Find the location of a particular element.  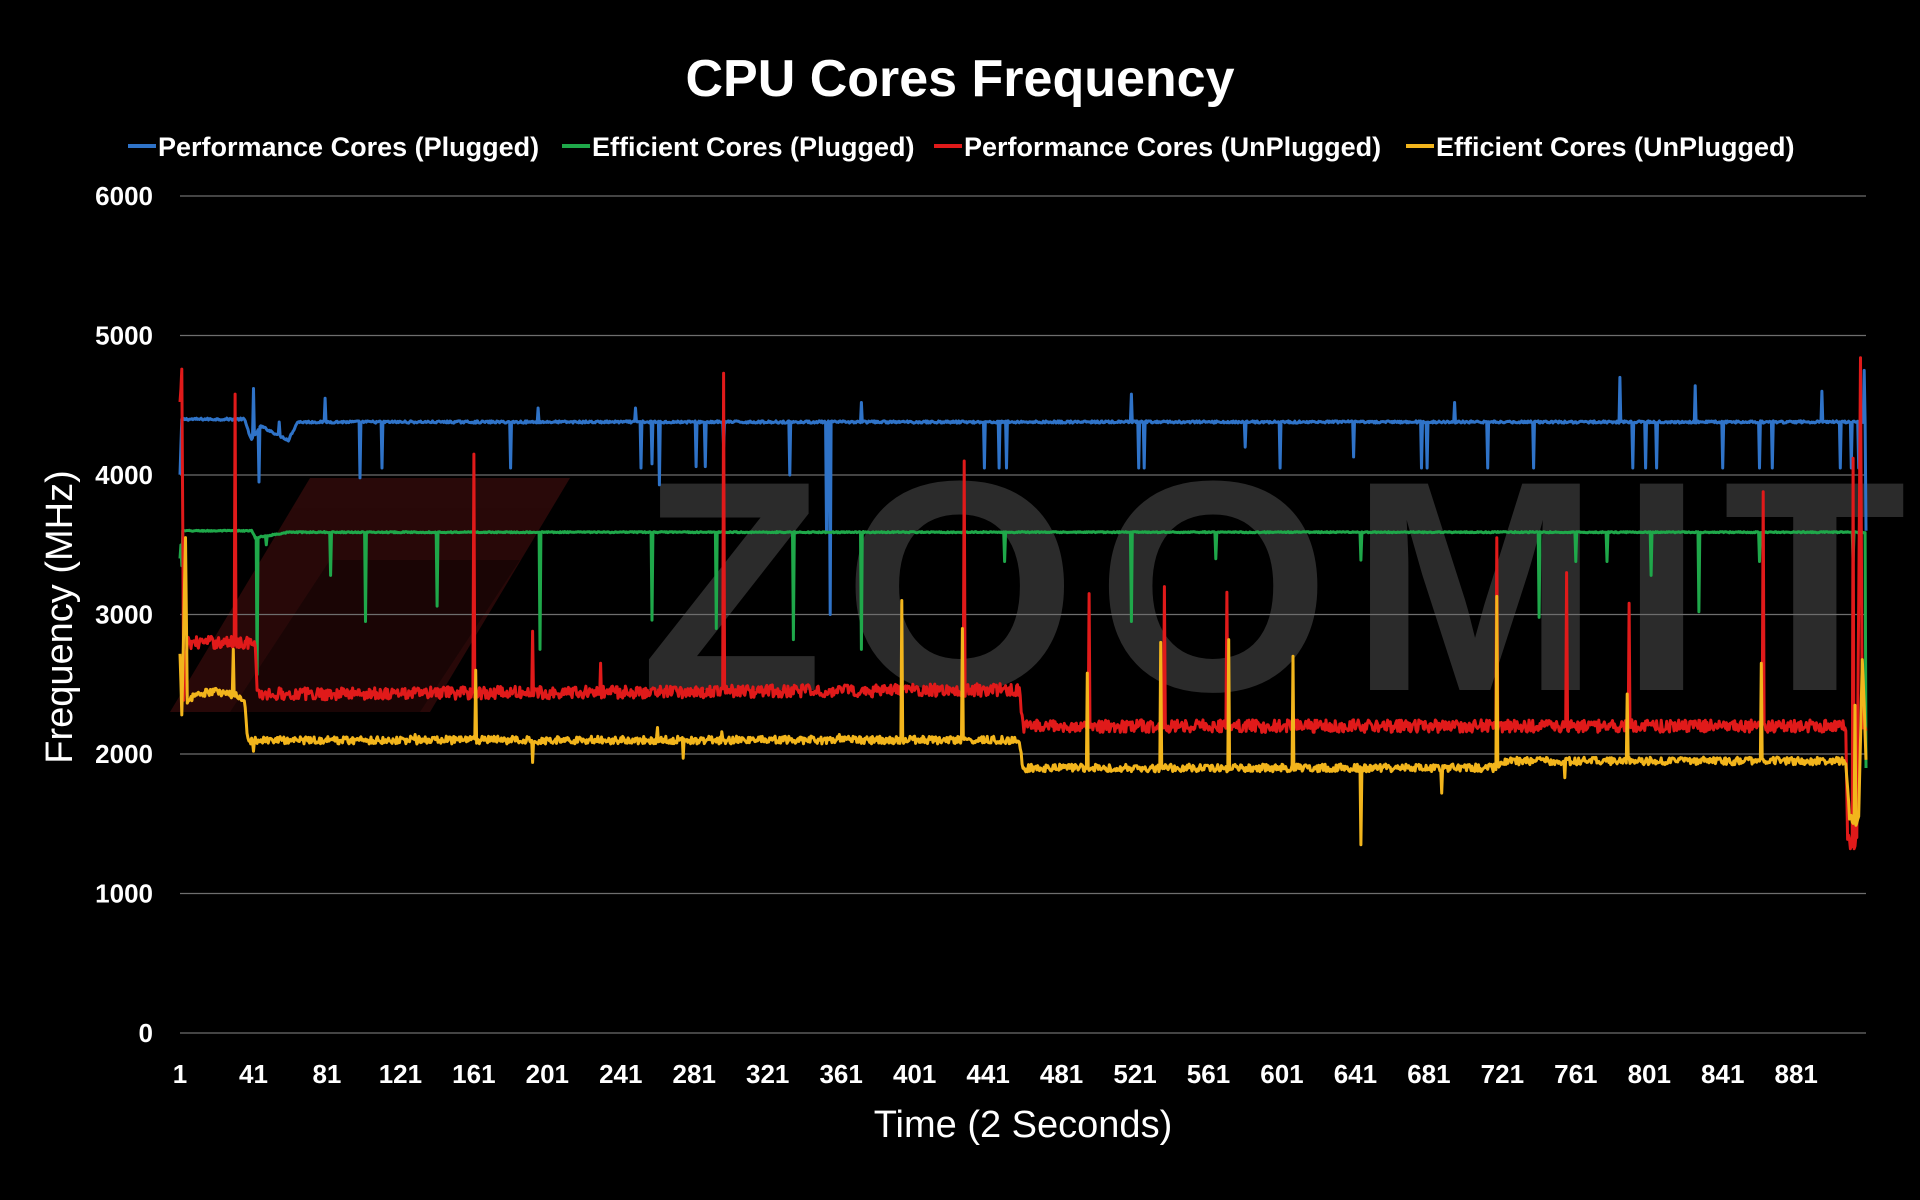

x-tick-label: 721 is located at coordinates (1502, 1074).